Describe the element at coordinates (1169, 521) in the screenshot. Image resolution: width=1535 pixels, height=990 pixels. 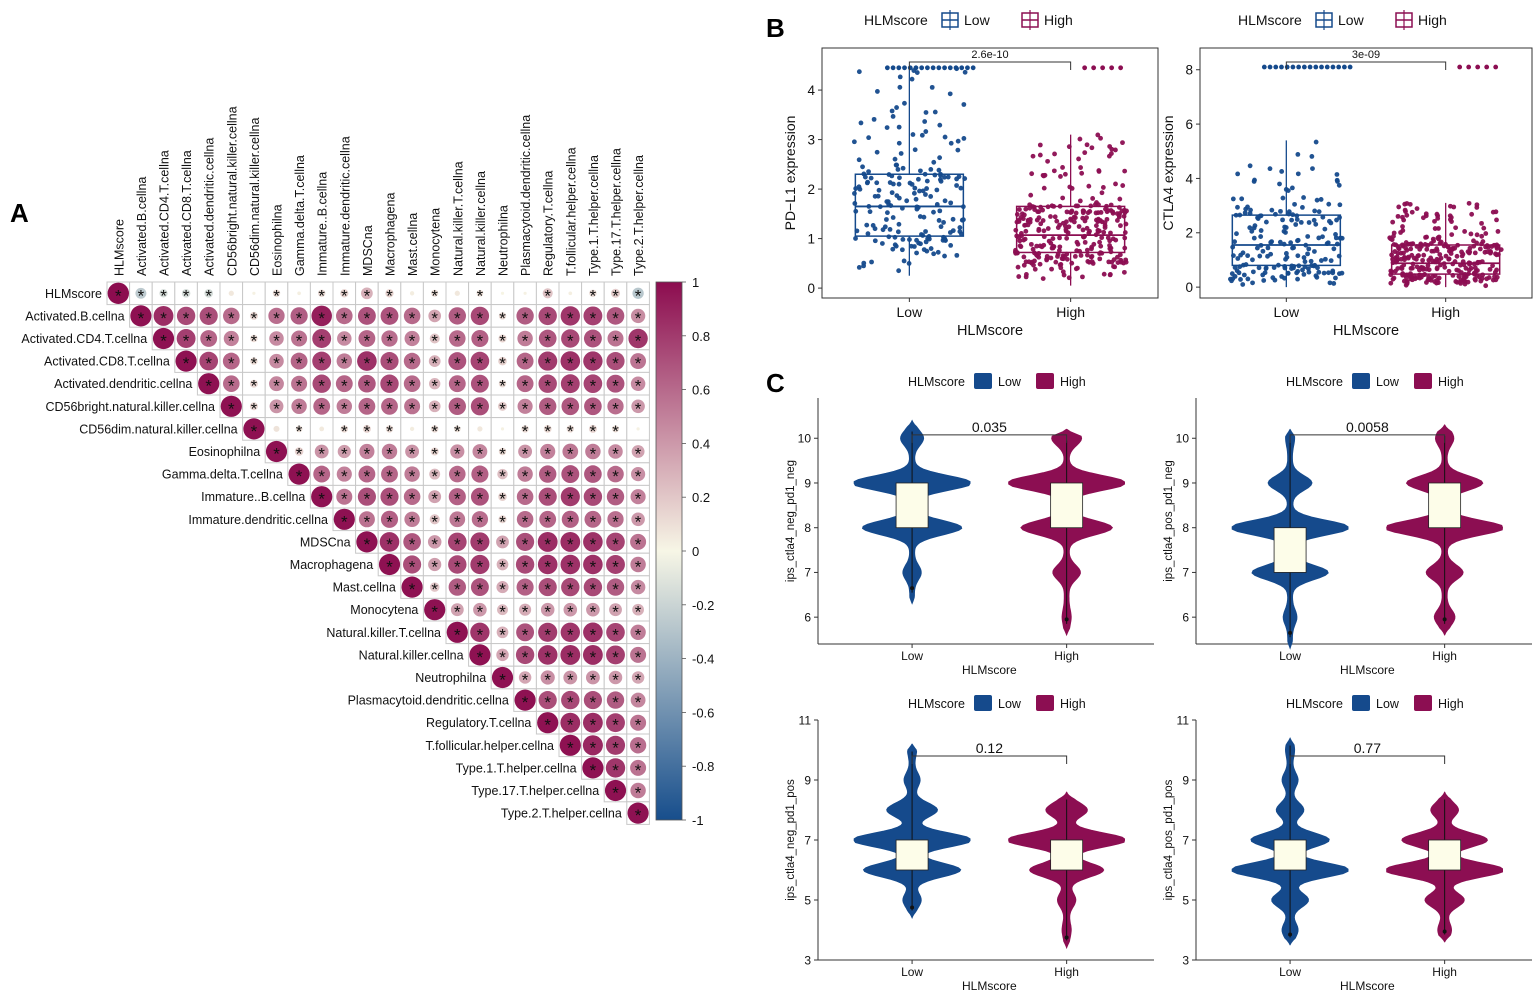
I see `y-axis-title: ips_ctla4_pos_pd1_neg` at that location.